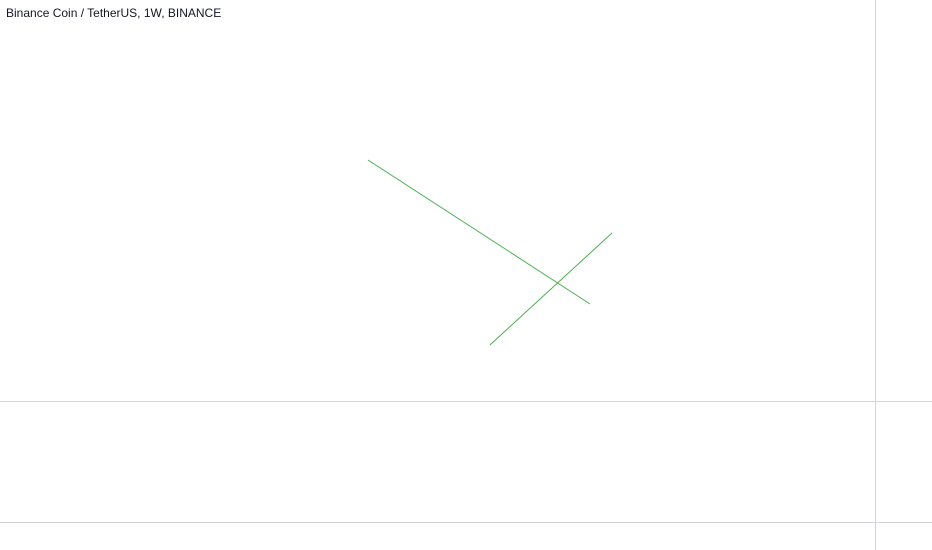 The image size is (932, 550). What do you see at coordinates (904, 200) in the screenshot?
I see `price-axis` at bounding box center [904, 200].